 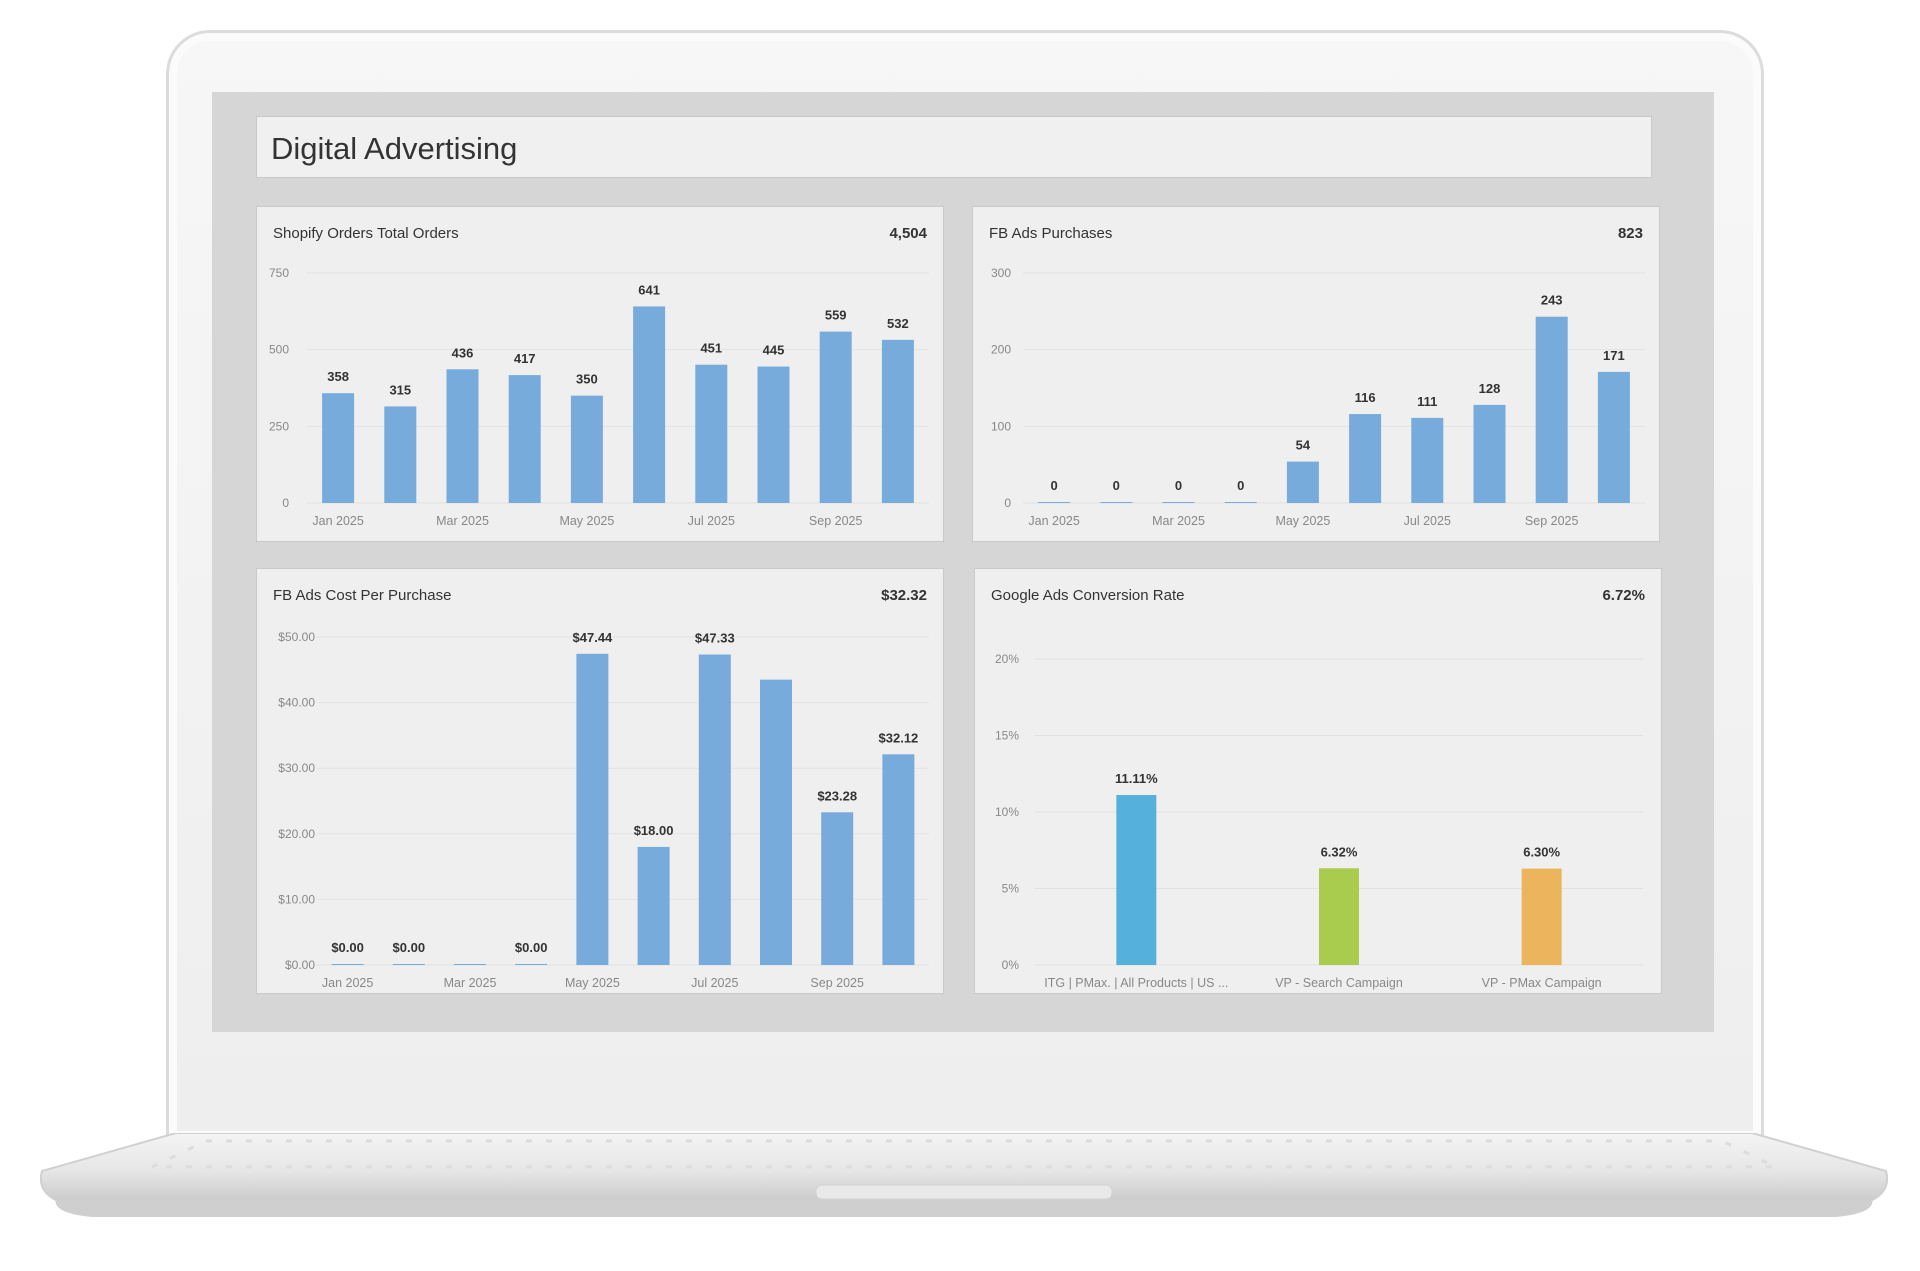 What do you see at coordinates (904, 595) in the screenshot?
I see `panel-total: $32.32` at bounding box center [904, 595].